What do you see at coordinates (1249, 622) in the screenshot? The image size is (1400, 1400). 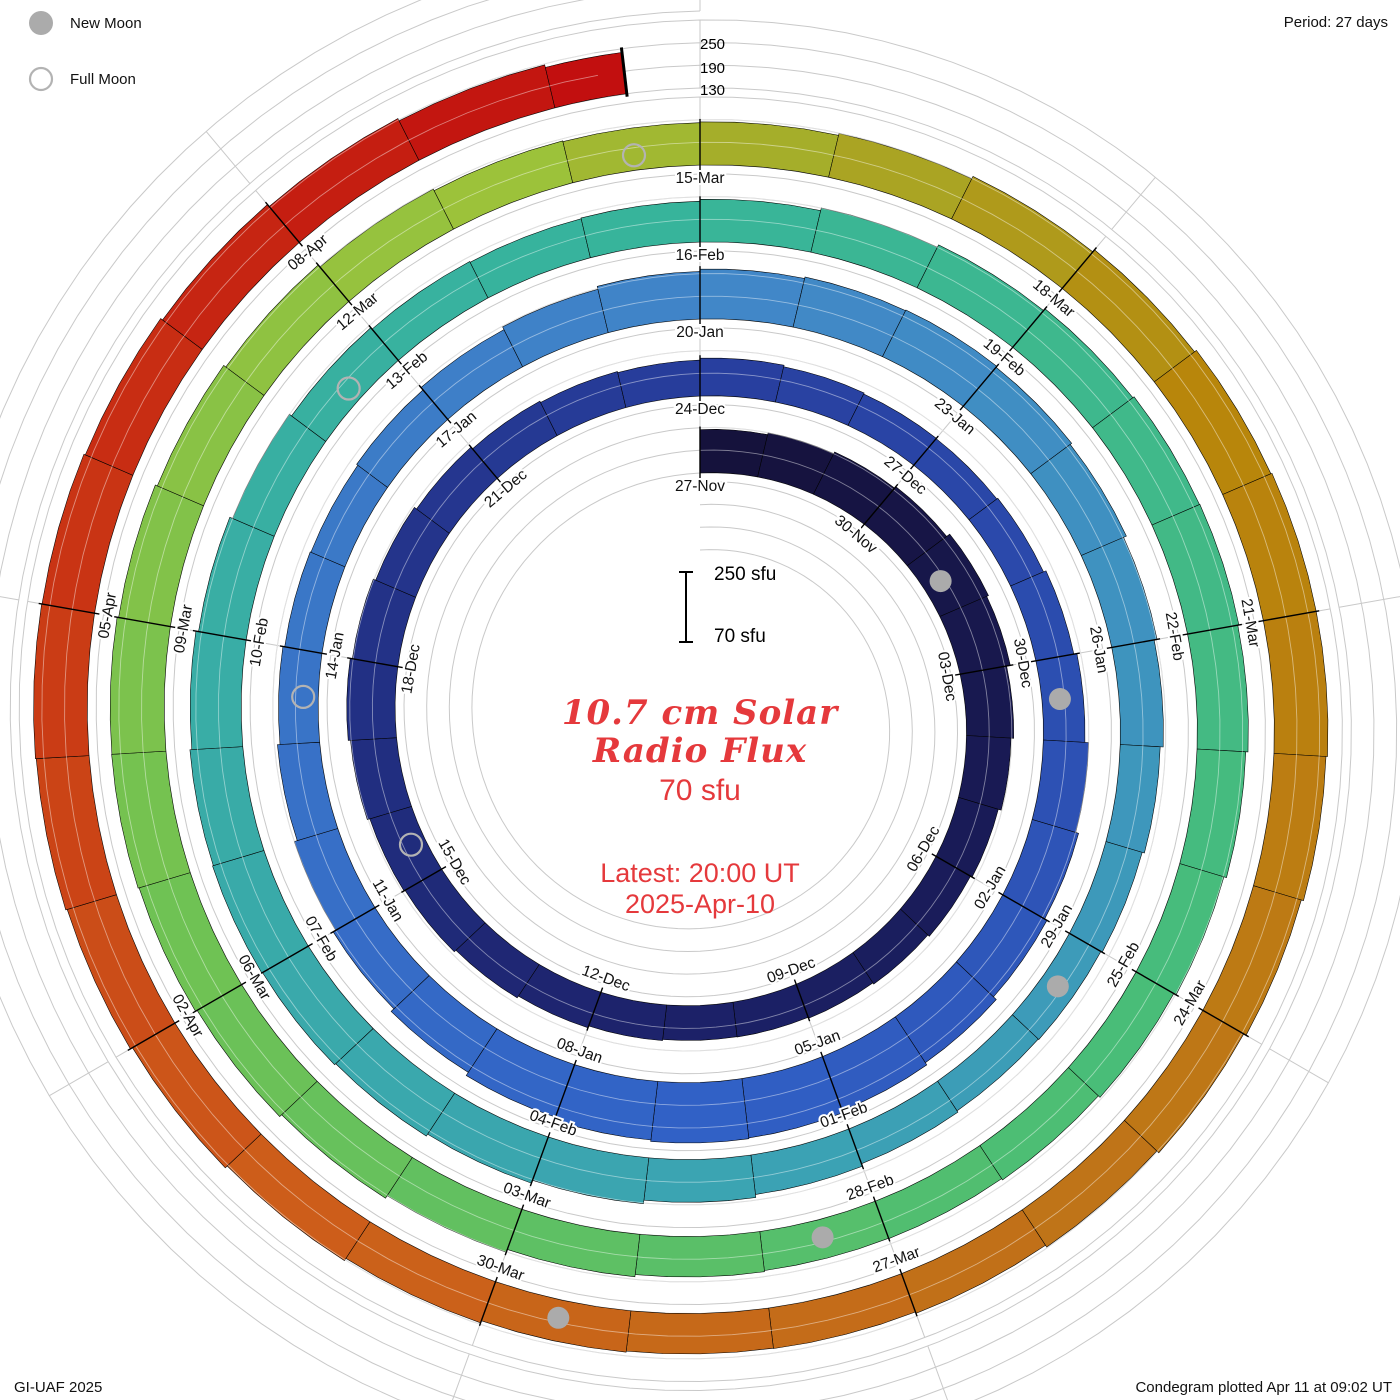 I see `date-label: 21-Mar` at bounding box center [1249, 622].